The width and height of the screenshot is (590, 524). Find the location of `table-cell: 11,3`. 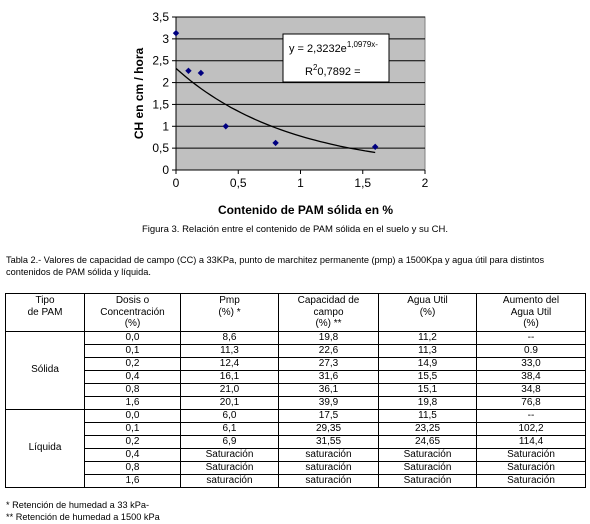

table-cell: 11,3 is located at coordinates (229, 350).